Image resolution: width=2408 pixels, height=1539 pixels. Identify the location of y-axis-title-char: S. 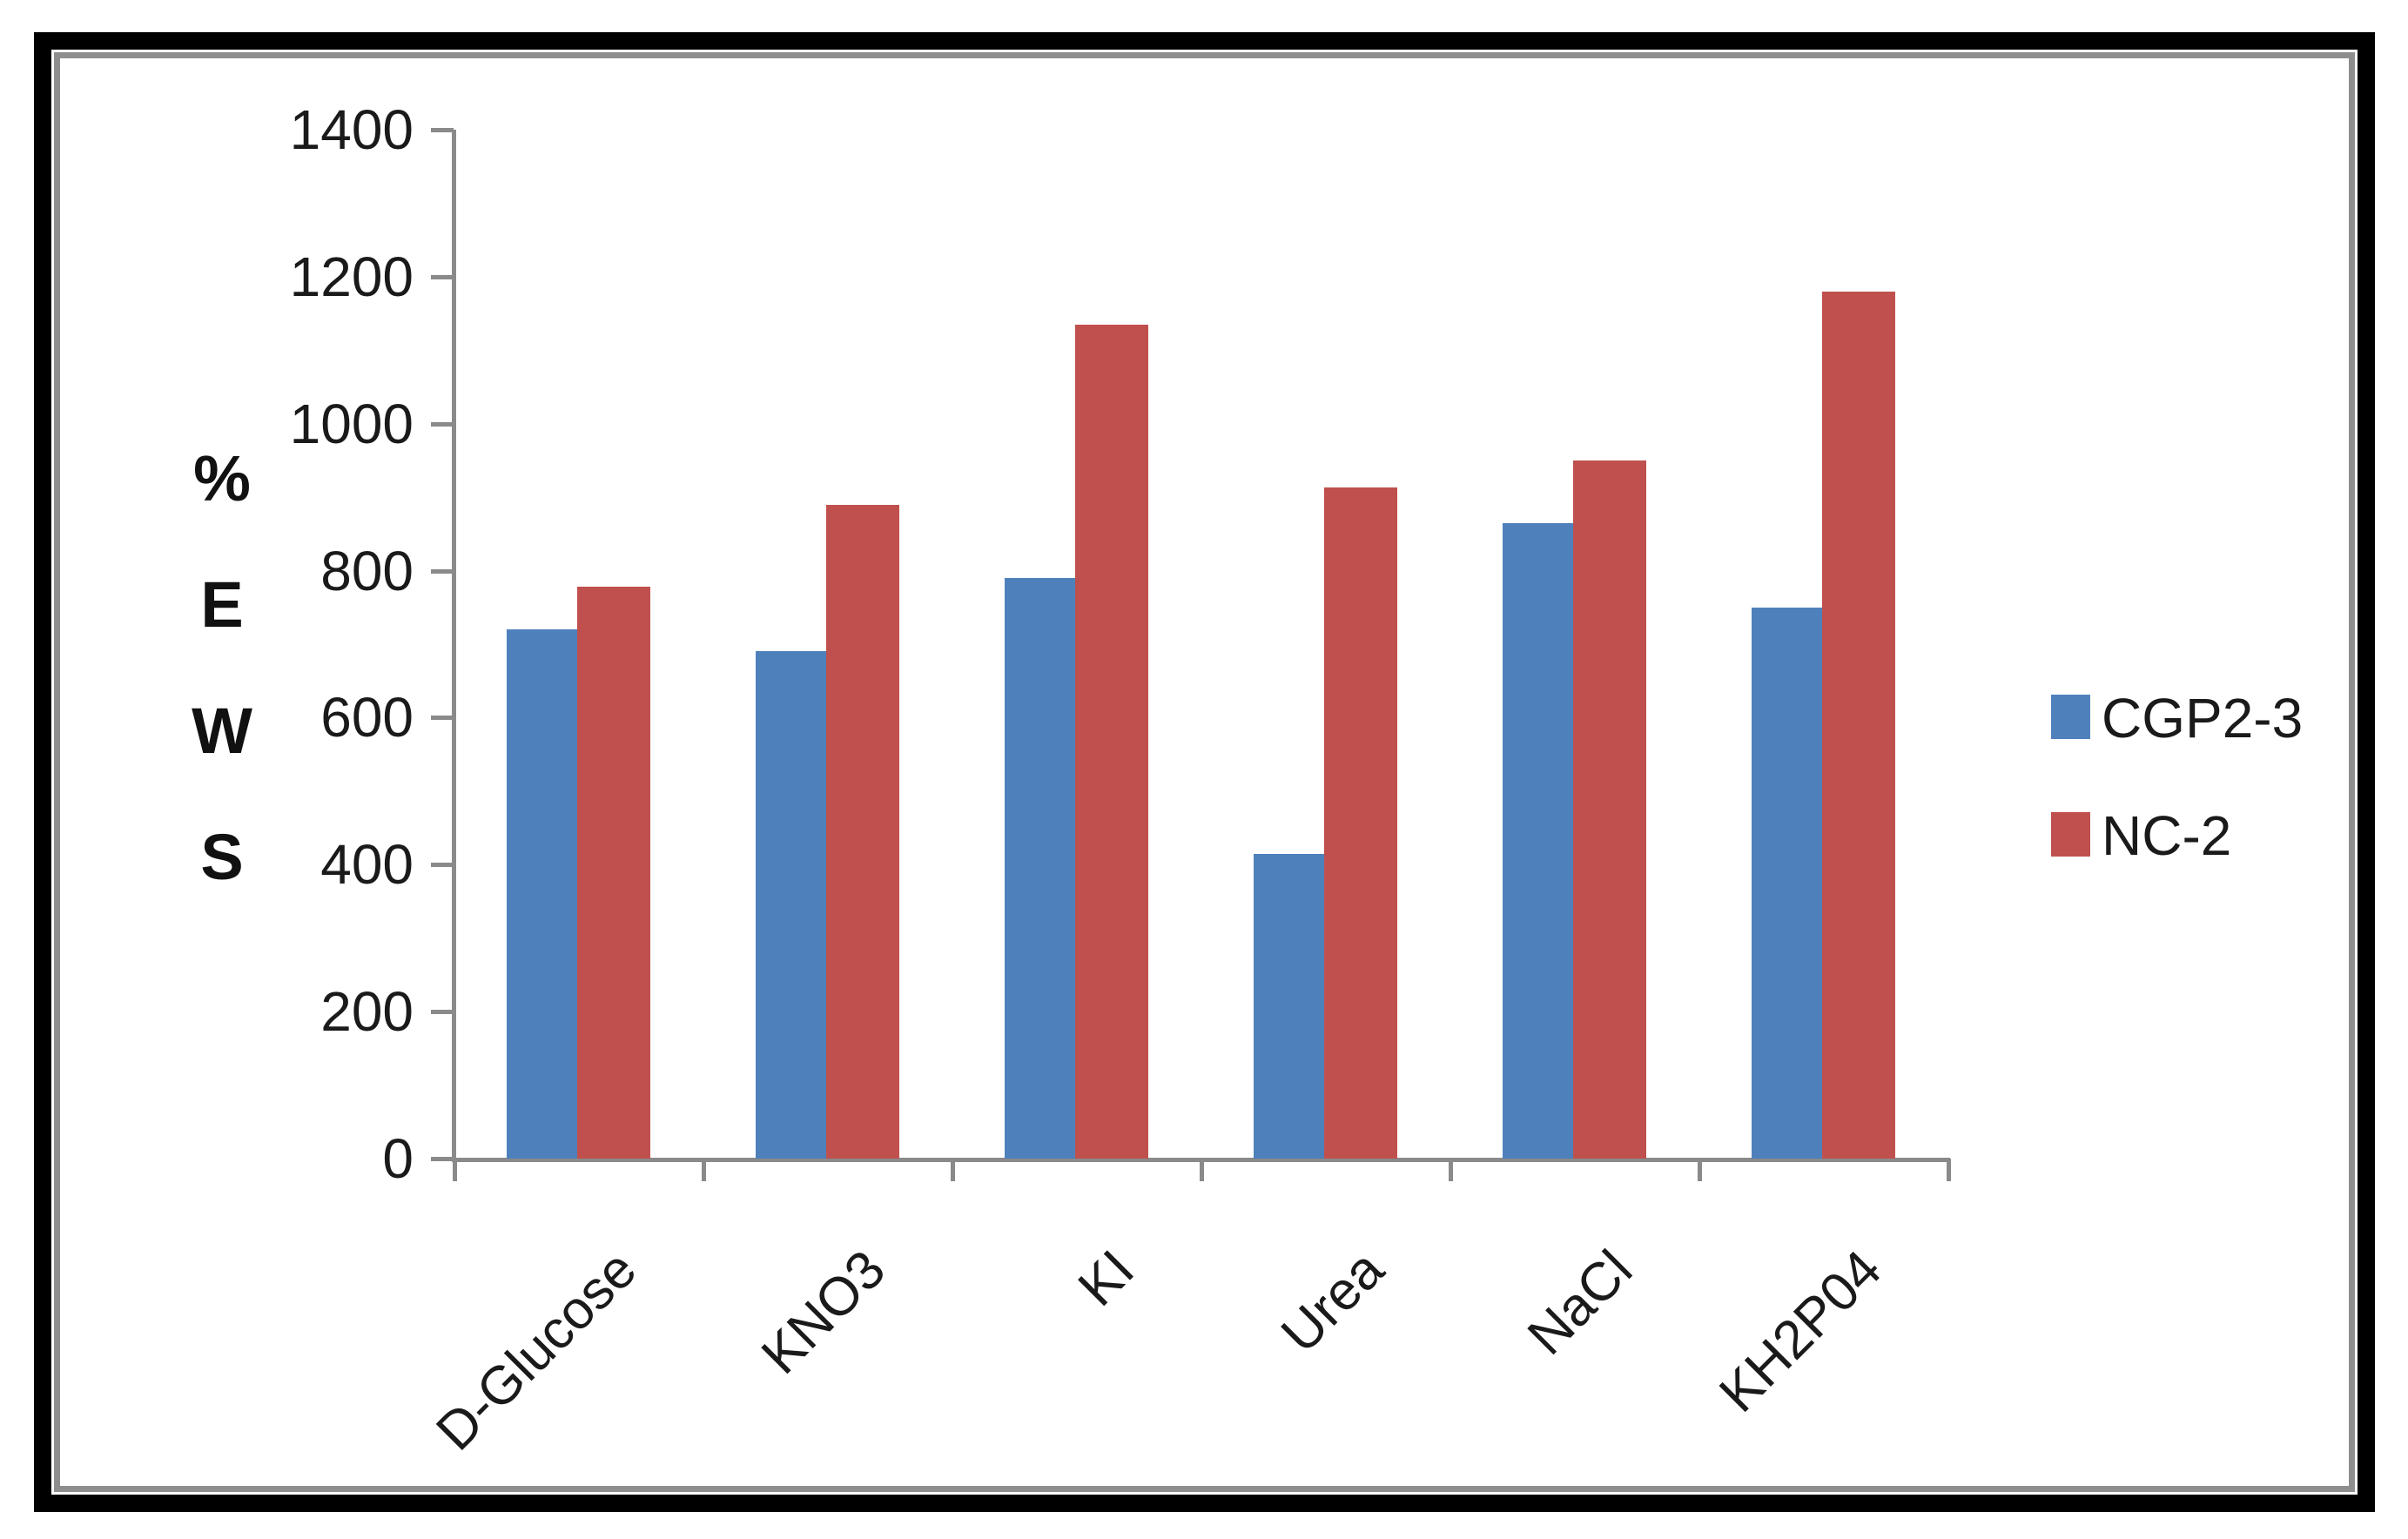
(222, 857).